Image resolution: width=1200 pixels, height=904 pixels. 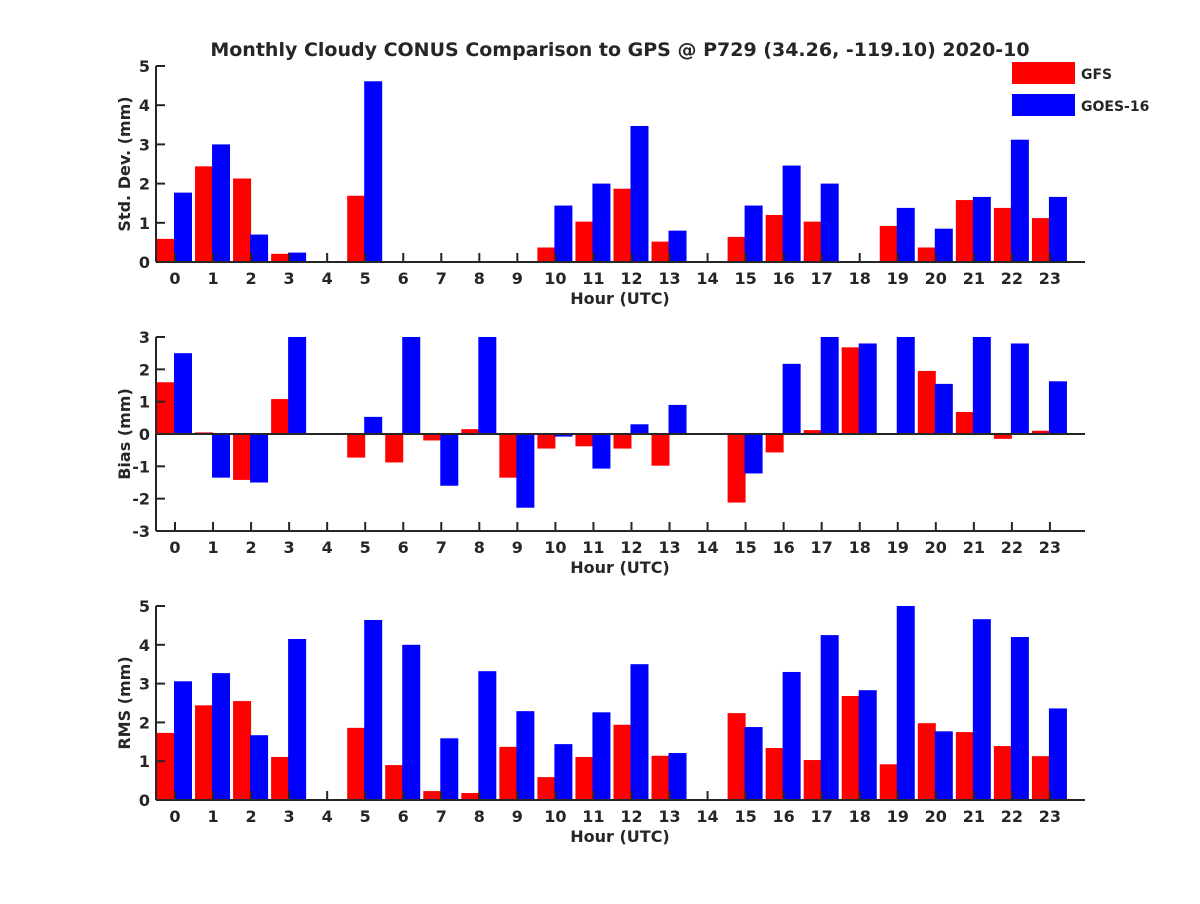 I want to click on x-tick-label-bias: 18, so click(x=860, y=547).